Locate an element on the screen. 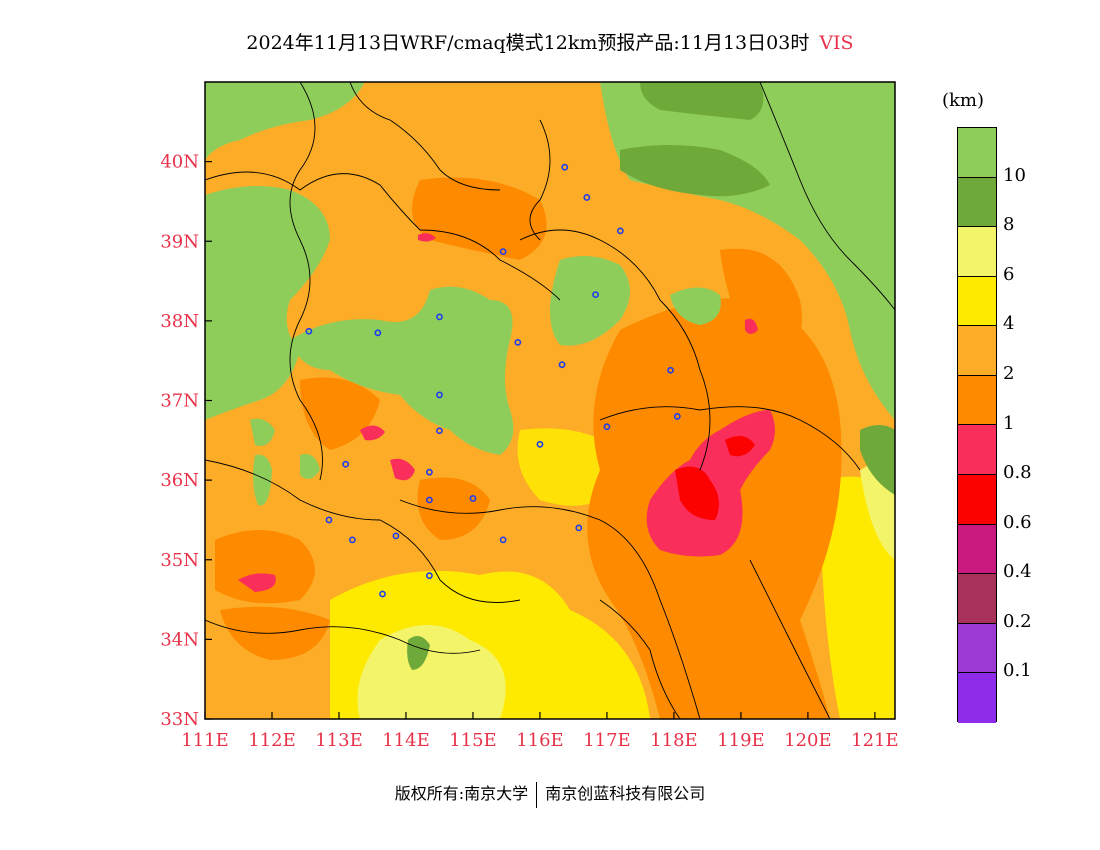 The height and width of the screenshot is (850, 1100). x-tick-label: 114E is located at coordinates (406, 740).